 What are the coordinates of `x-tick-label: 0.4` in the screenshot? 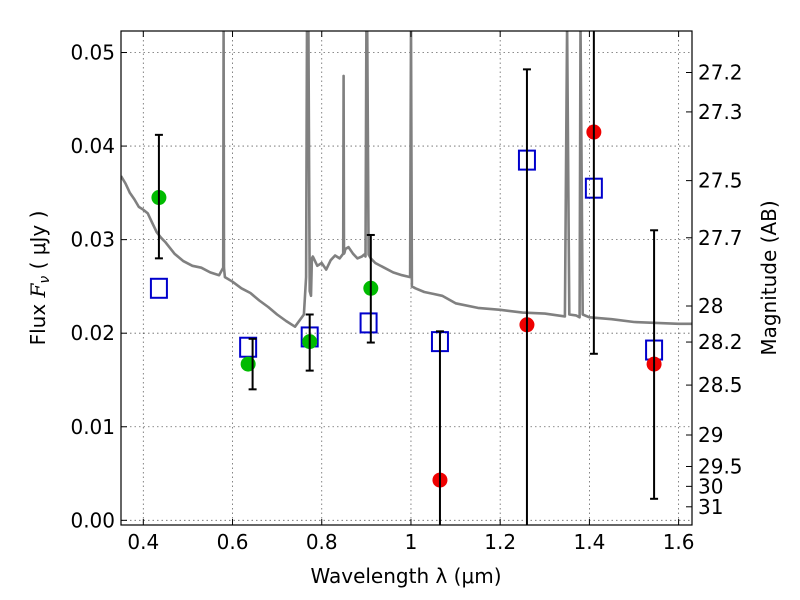 It's located at (143, 542).